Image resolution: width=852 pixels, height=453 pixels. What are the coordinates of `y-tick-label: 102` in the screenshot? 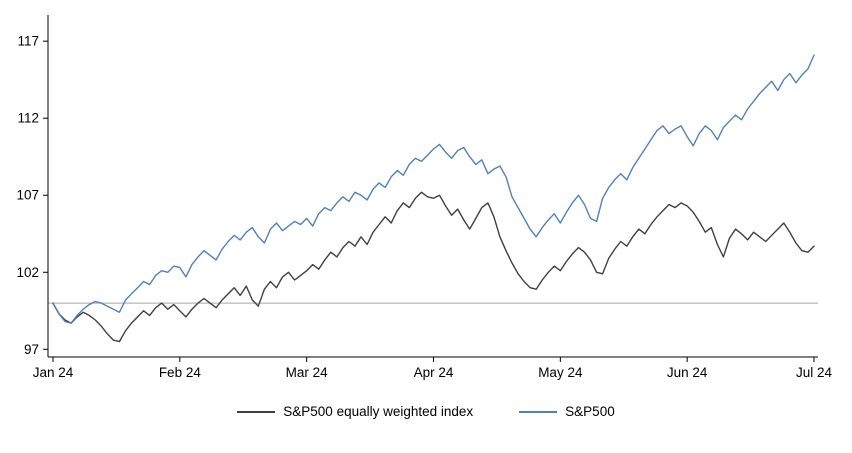 It's located at (27, 272).